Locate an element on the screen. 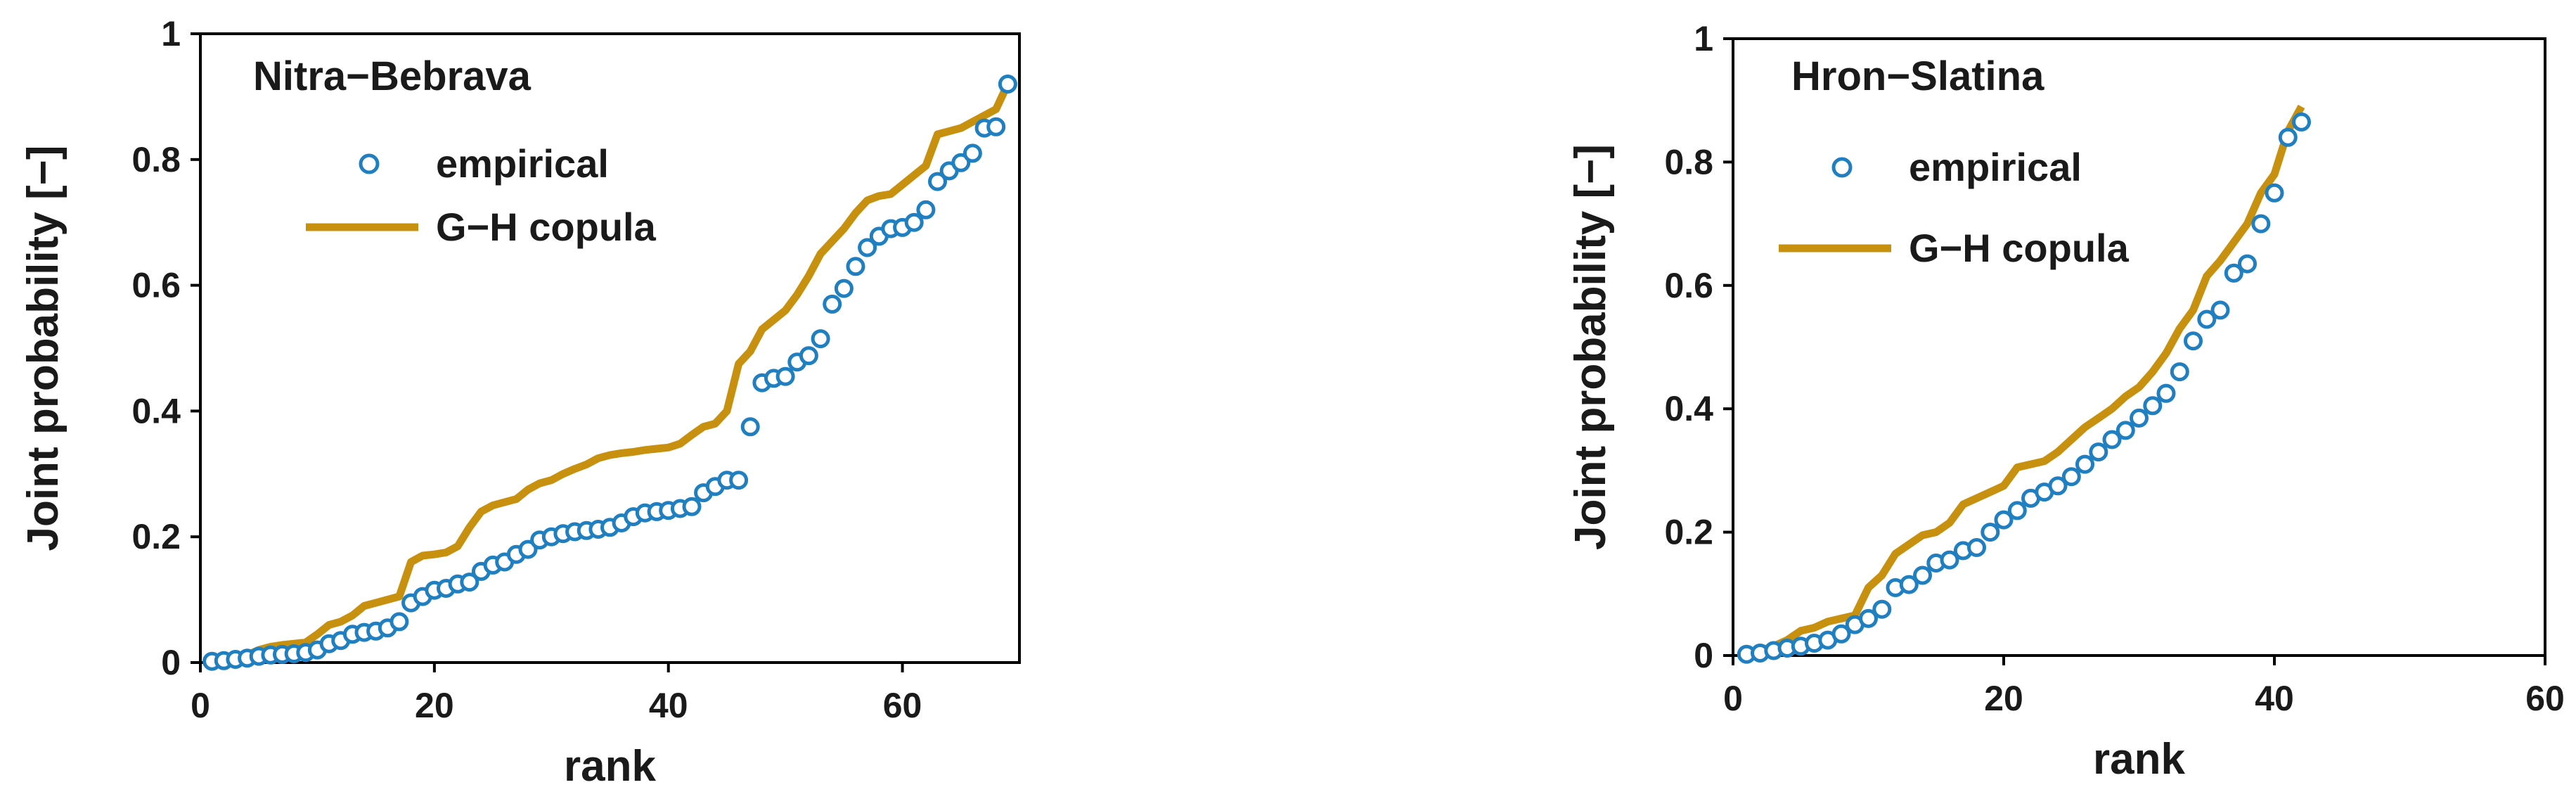  panel-title: Nitra−Bebrava is located at coordinates (392, 76).